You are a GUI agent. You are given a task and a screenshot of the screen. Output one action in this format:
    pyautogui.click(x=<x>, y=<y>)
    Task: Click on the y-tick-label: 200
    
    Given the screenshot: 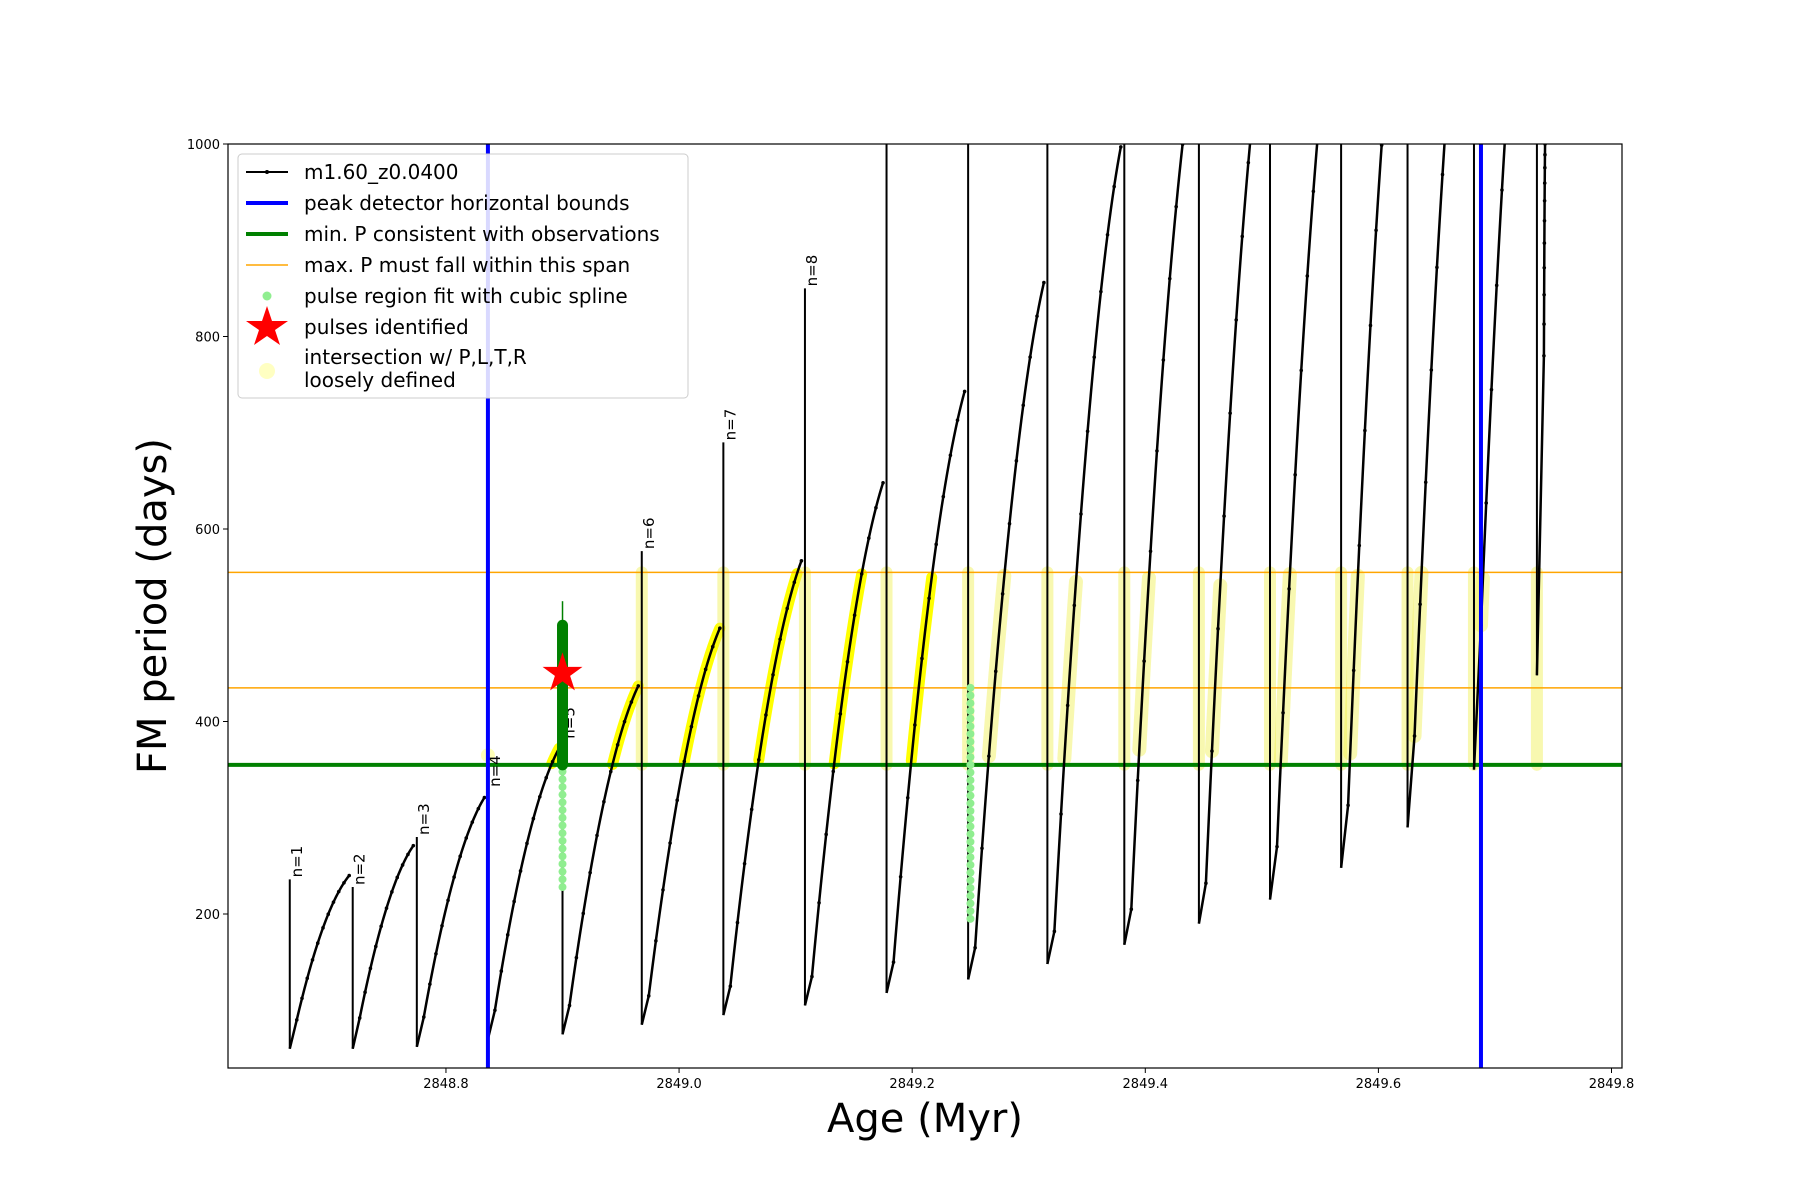 What is the action you would take?
    pyautogui.click(x=207, y=915)
    